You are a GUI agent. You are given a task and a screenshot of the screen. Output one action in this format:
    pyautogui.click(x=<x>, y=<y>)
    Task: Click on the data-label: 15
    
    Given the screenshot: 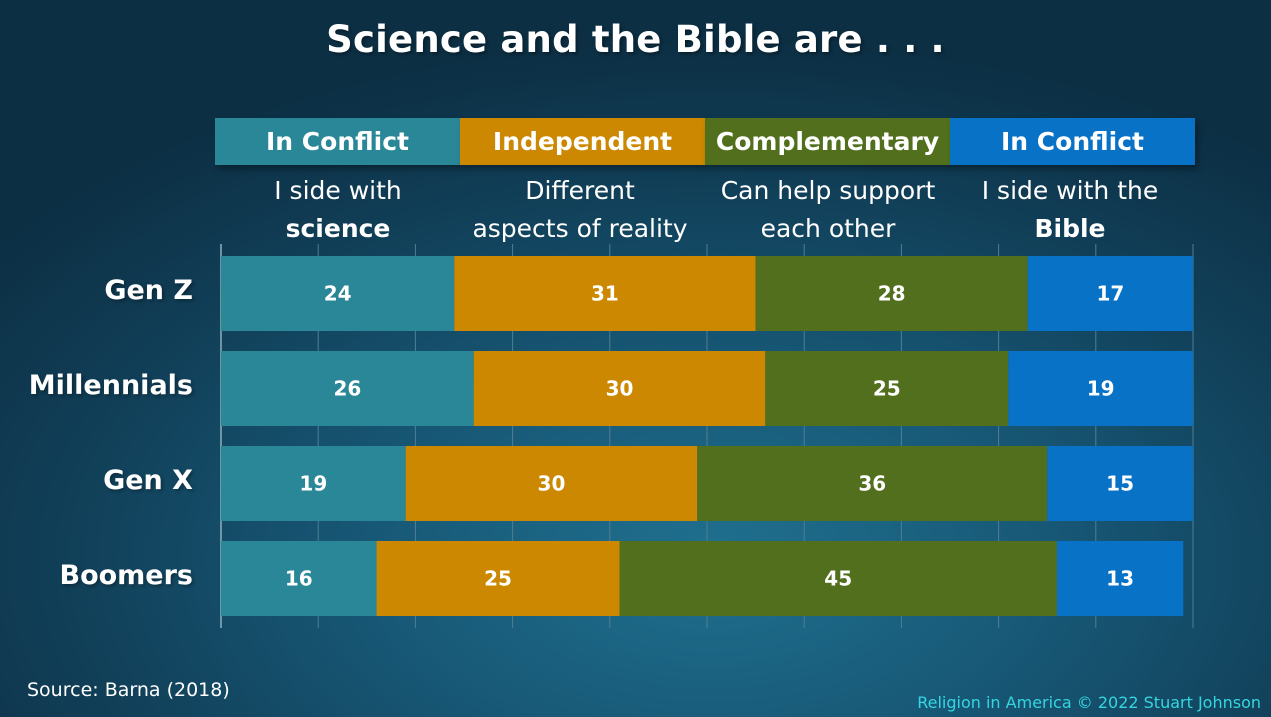 What is the action you would take?
    pyautogui.click(x=1120, y=484)
    